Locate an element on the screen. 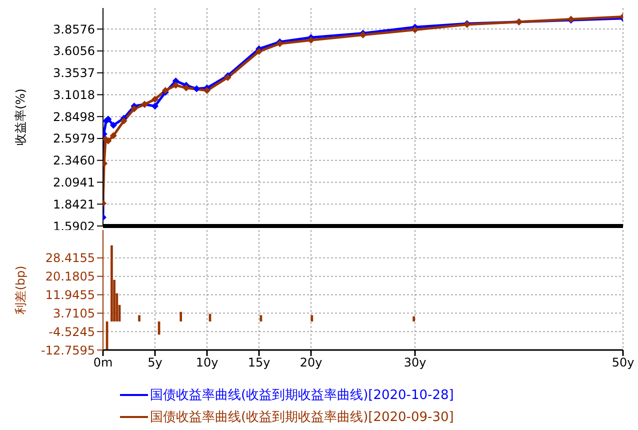  y-tick-label: 2.0941 is located at coordinates (74, 182).